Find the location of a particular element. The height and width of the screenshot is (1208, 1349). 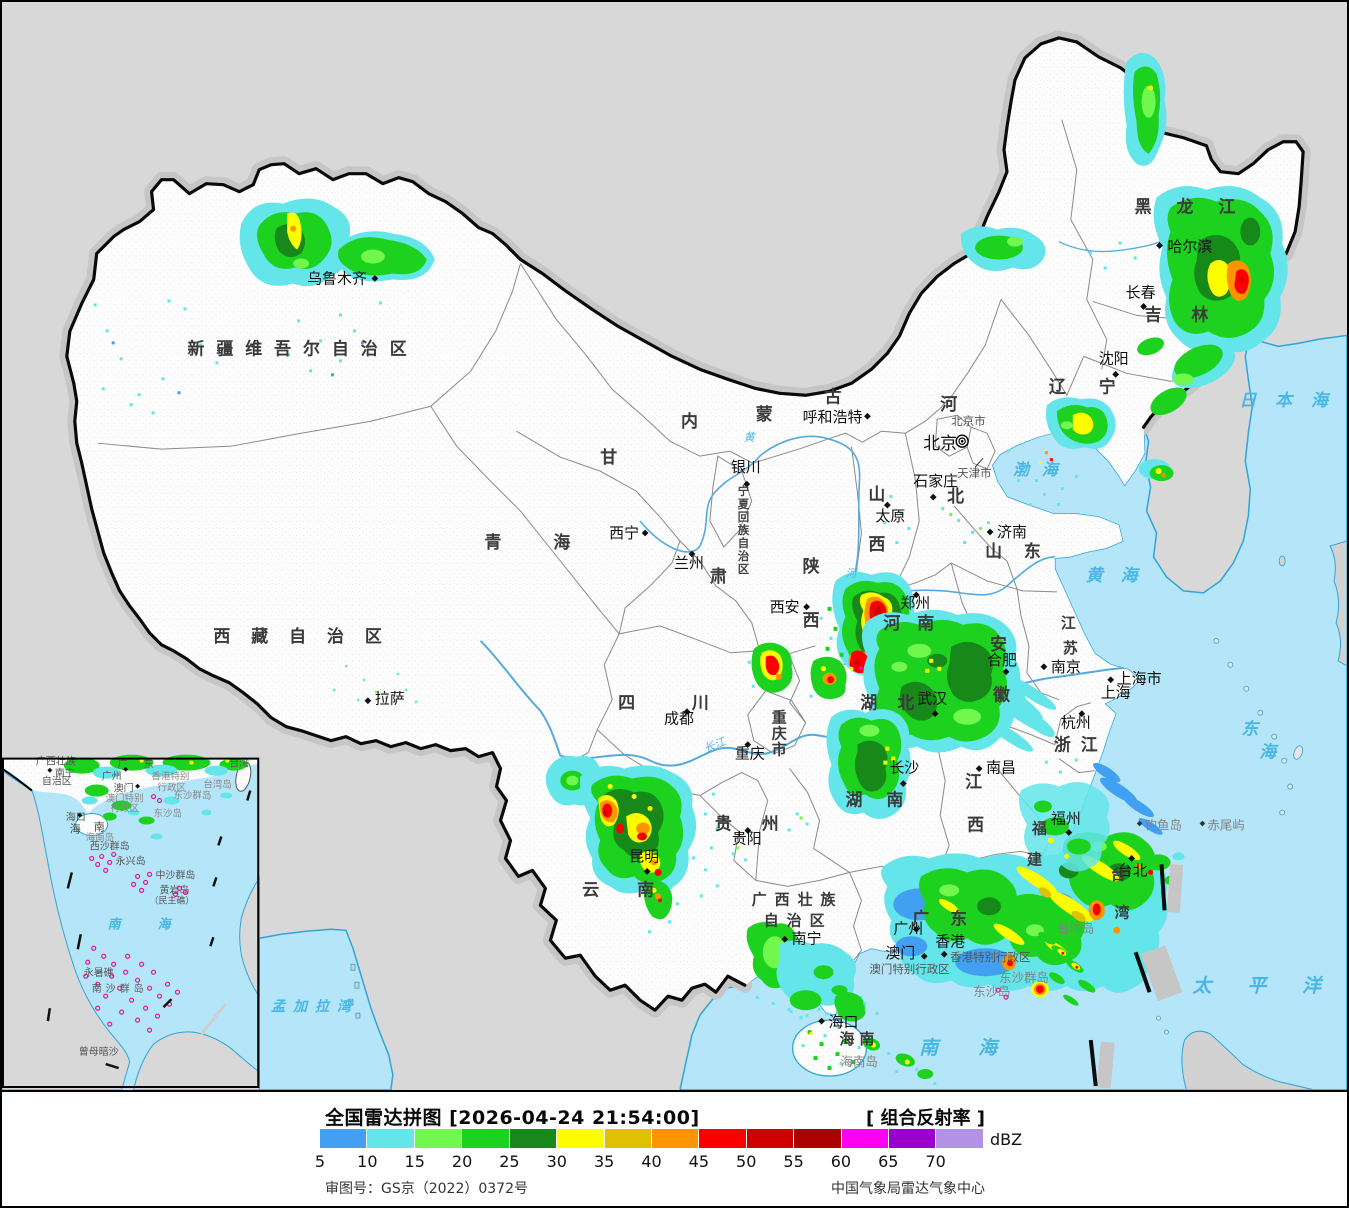

agency-label: 中国气象局雷达气象中心 is located at coordinates (908, 1189).